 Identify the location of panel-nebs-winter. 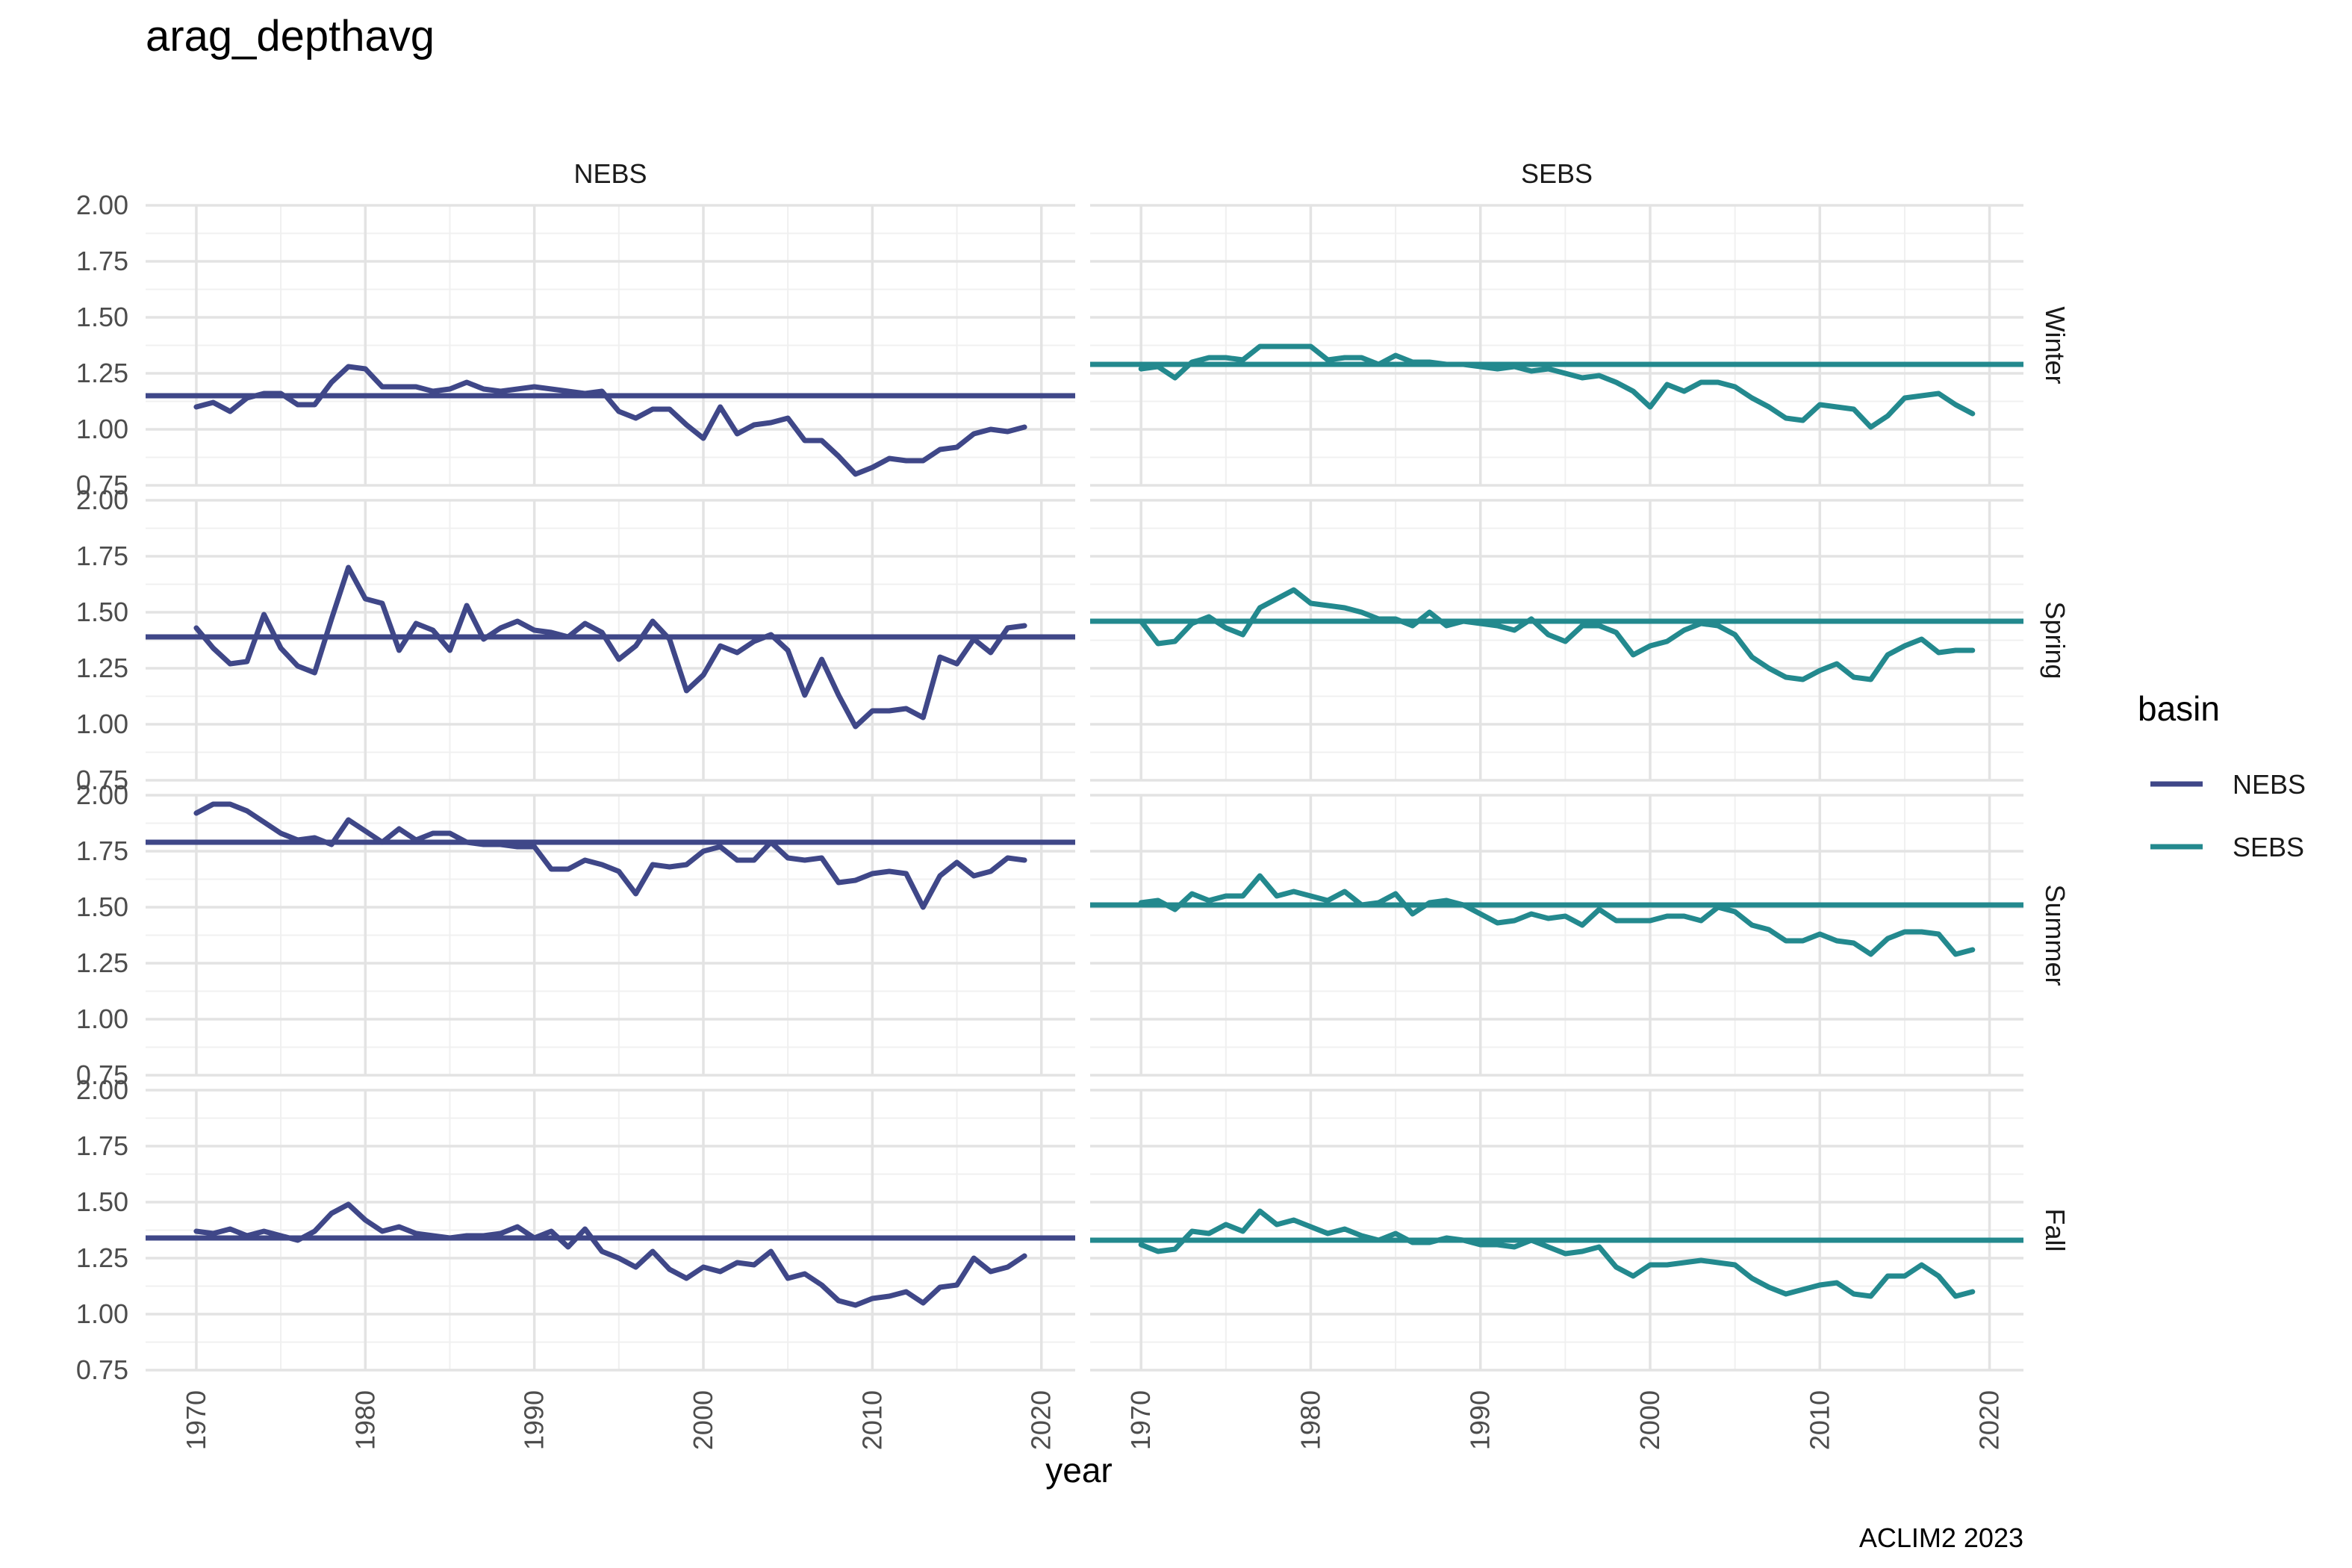
(610, 420).